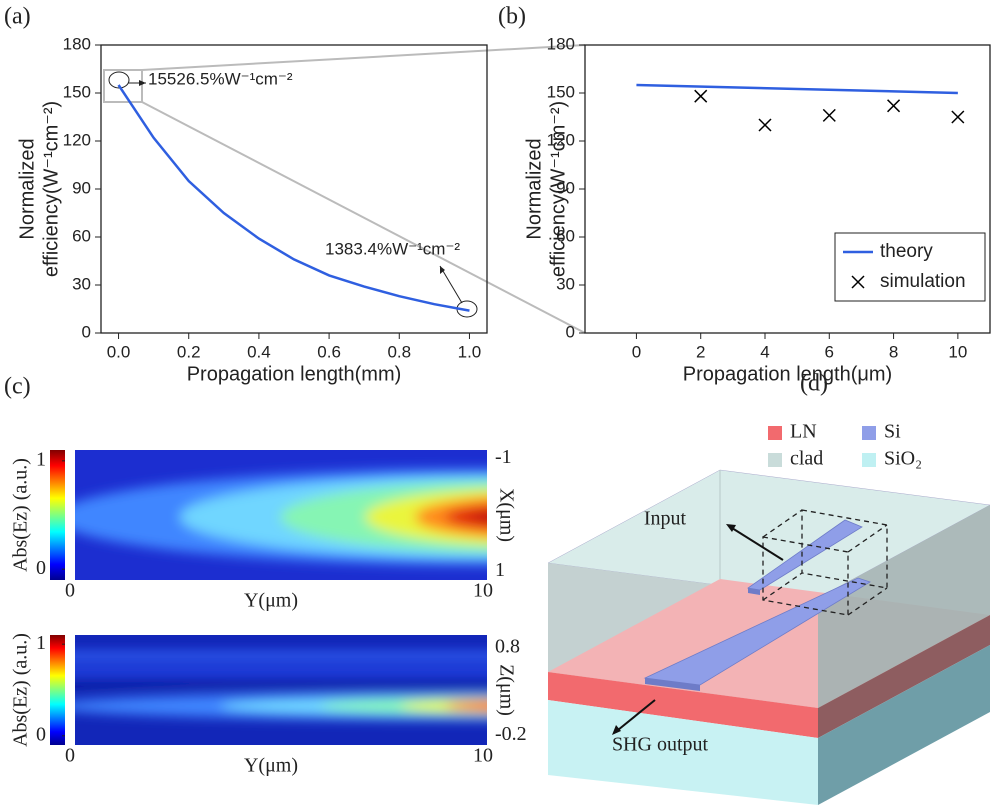 Image resolution: width=1000 pixels, height=809 pixels. Describe the element at coordinates (845, 445) in the screenshot. I see `diagram-legend: LN Si clad SiO₂` at that location.